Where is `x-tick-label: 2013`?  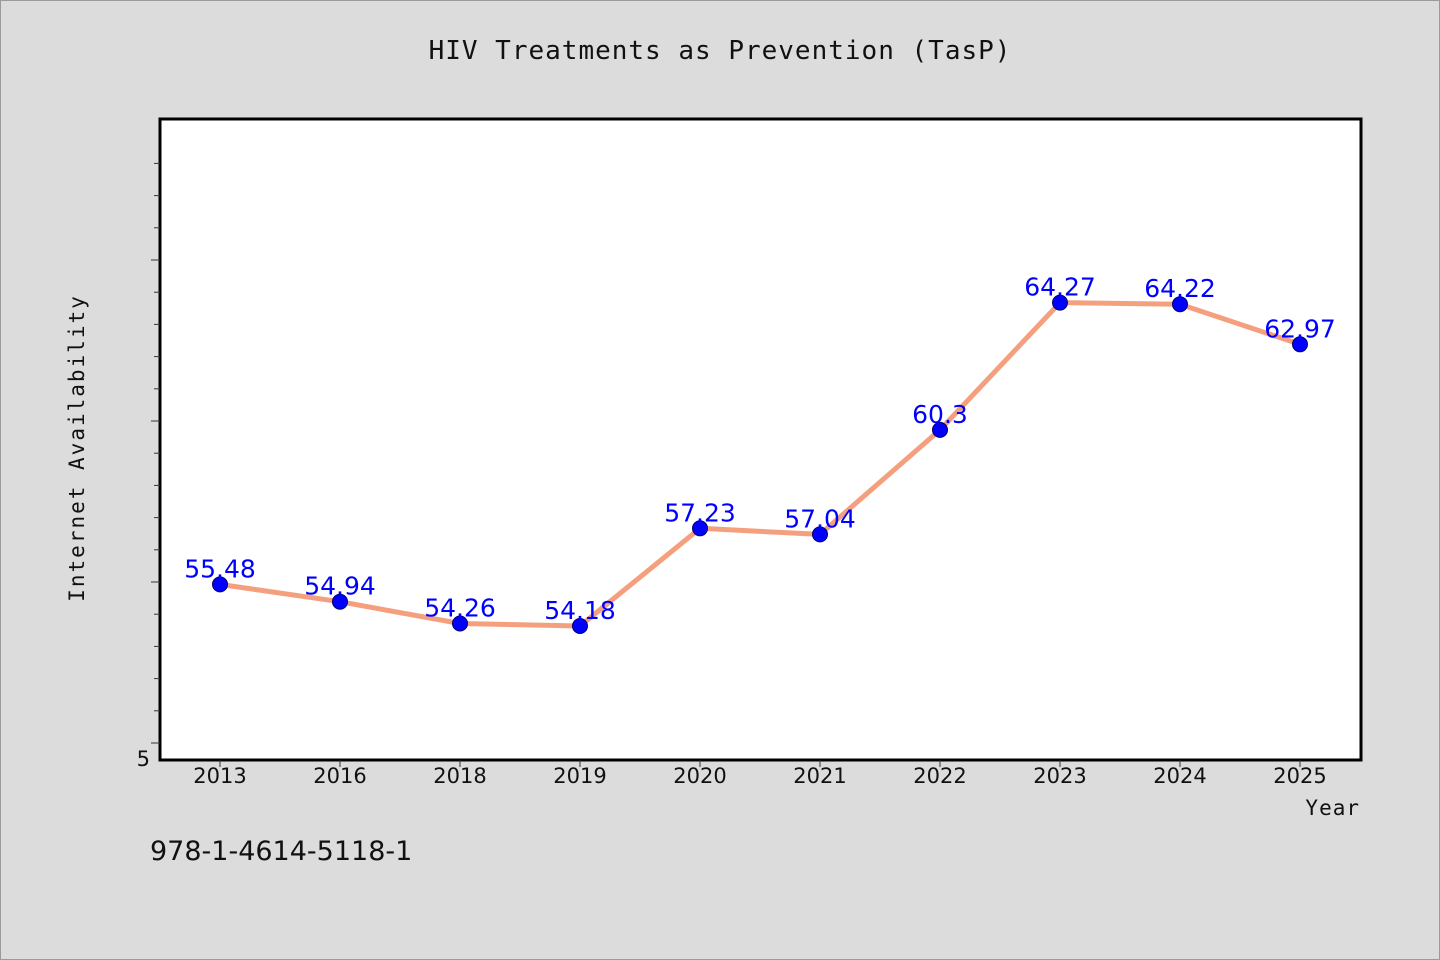 x-tick-label: 2013 is located at coordinates (219, 776).